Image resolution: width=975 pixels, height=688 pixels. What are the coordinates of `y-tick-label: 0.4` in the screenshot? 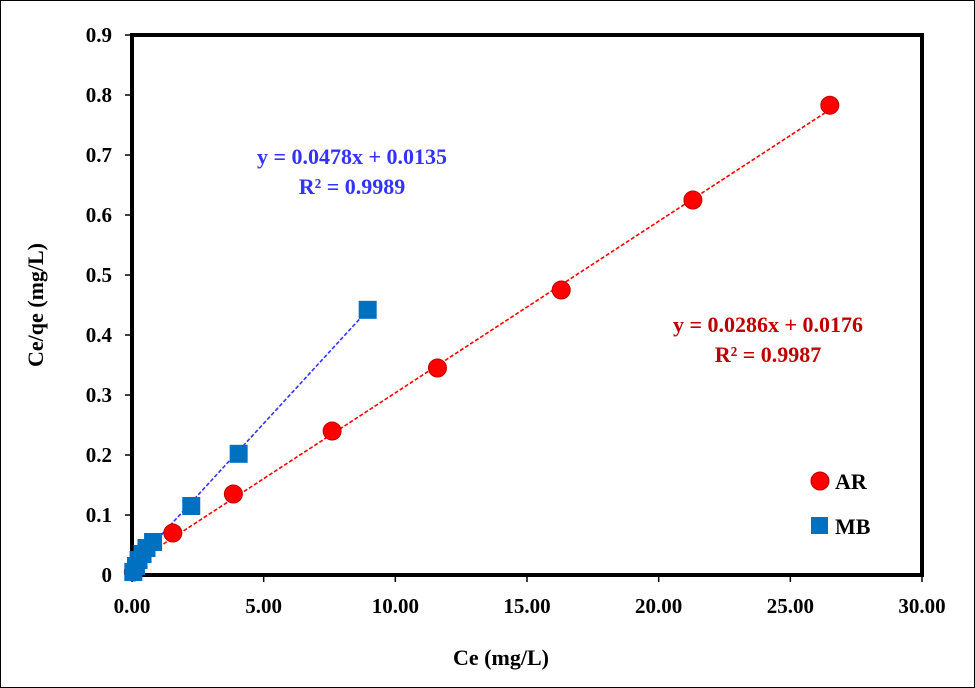 It's located at (99, 335).